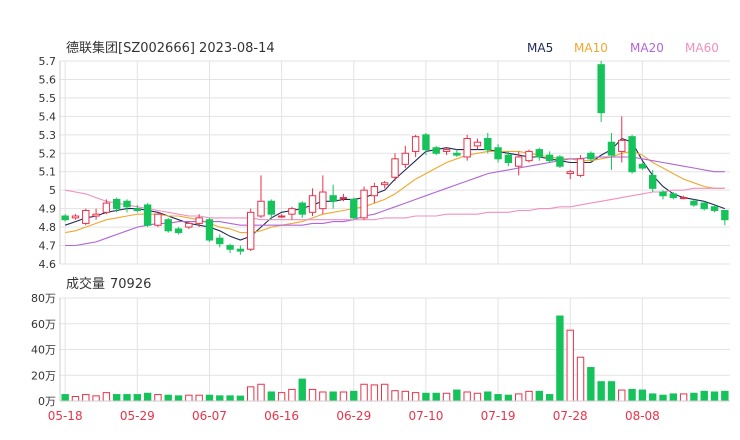 The width and height of the screenshot is (740, 440). I want to click on volume-tick-label: 80万, so click(43, 298).